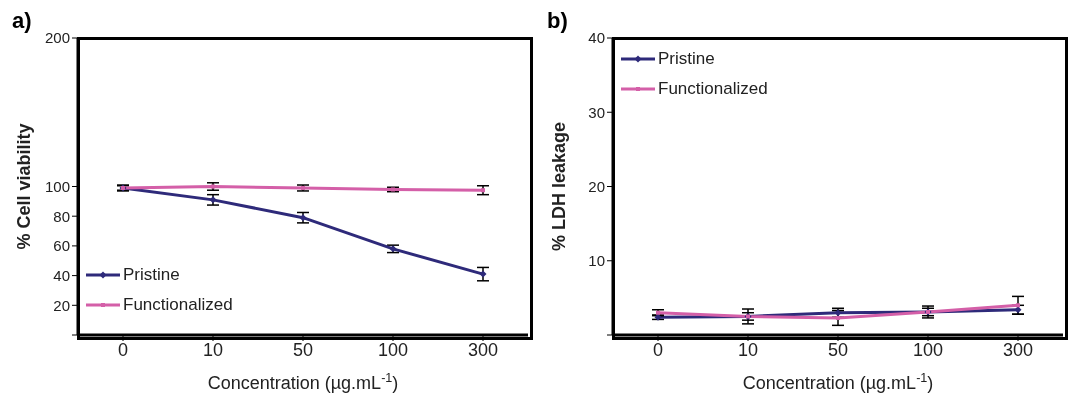 The height and width of the screenshot is (413, 1087). Describe the element at coordinates (596, 261) in the screenshot. I see `y-tick-label: 10` at that location.